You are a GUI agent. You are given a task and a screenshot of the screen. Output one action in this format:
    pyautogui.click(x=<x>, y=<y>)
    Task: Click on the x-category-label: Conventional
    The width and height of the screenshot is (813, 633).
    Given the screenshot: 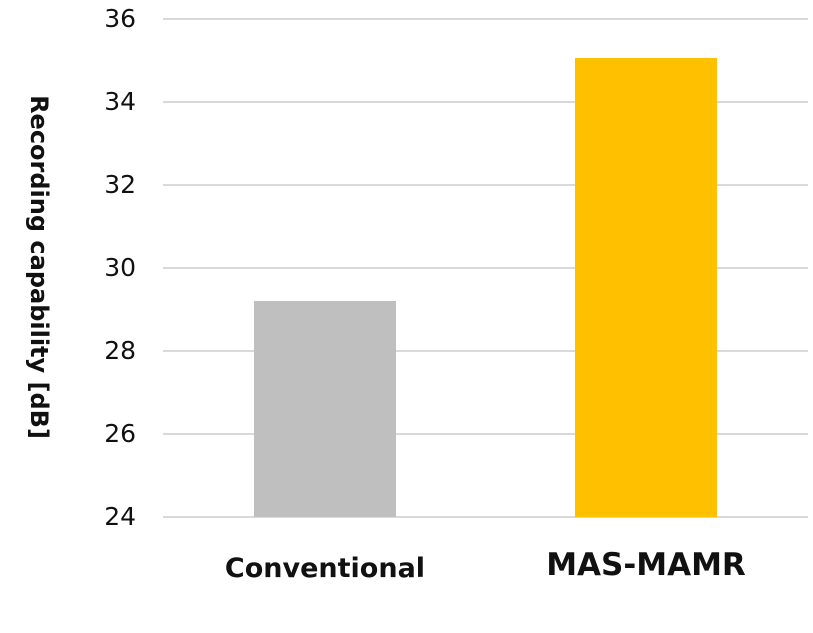 What is the action you would take?
    pyautogui.click(x=325, y=568)
    